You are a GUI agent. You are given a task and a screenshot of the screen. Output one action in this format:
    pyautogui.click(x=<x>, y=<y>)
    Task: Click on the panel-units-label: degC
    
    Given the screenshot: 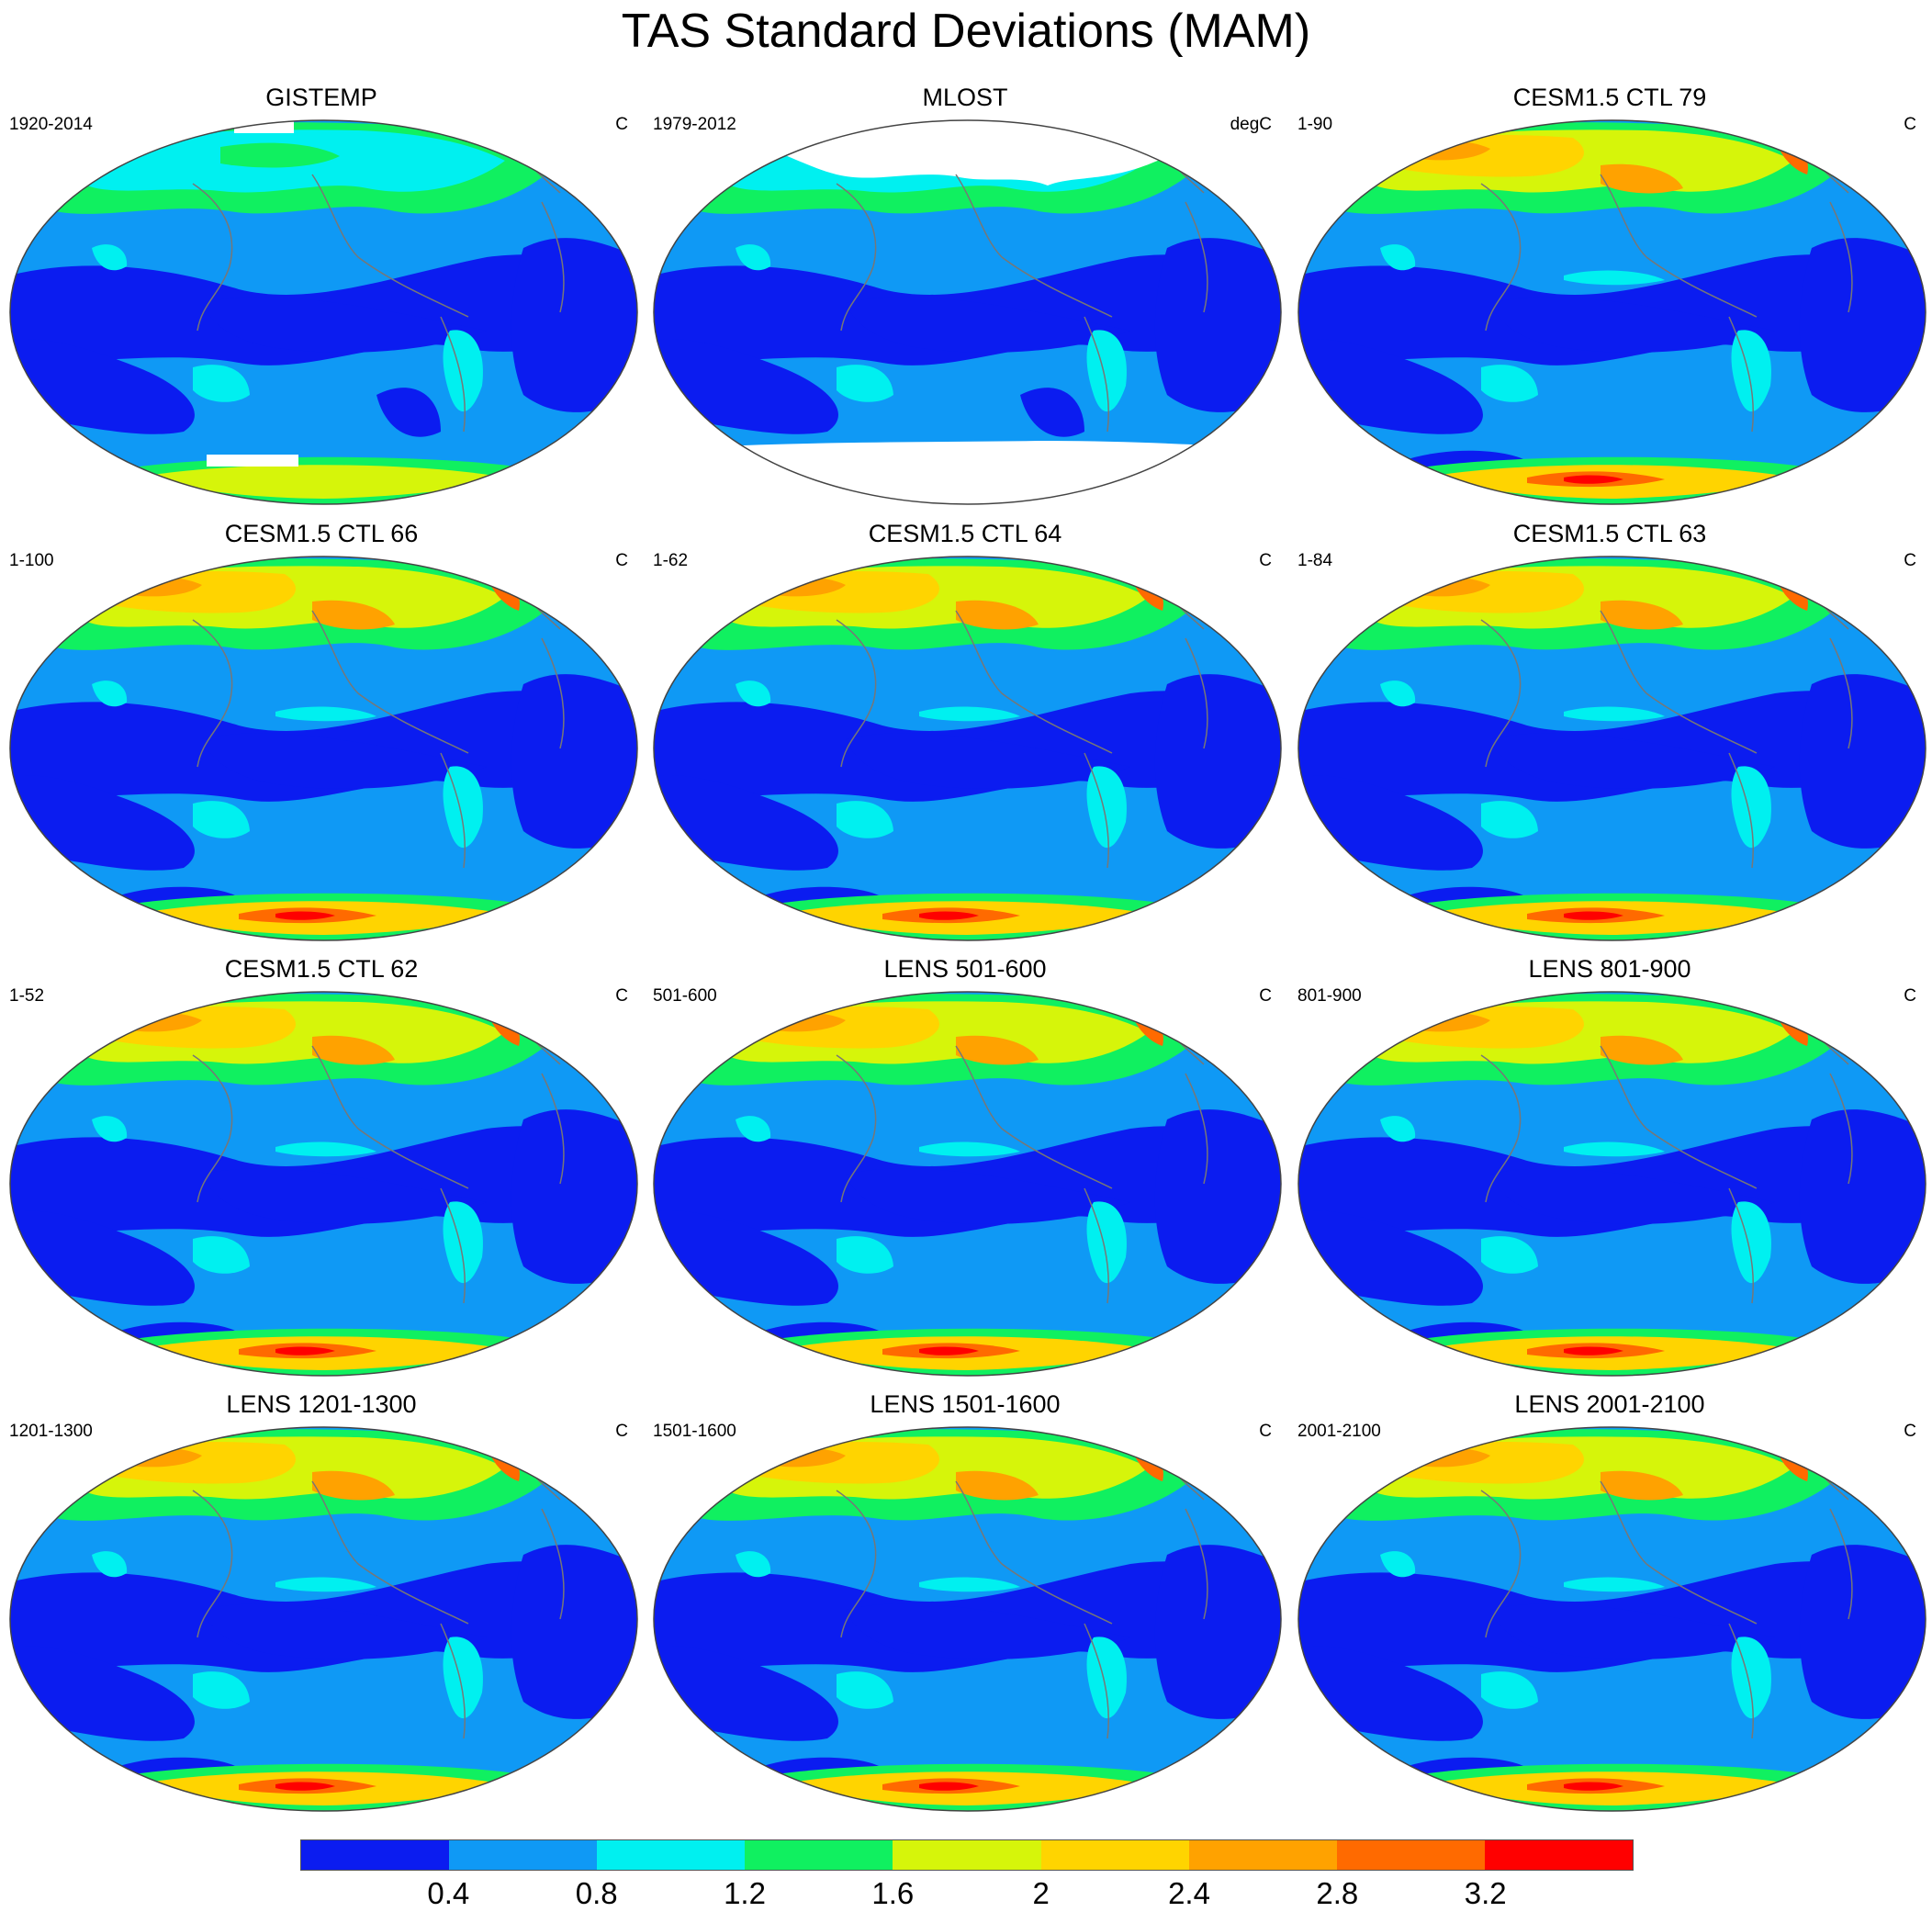 What is the action you would take?
    pyautogui.click(x=1251, y=124)
    